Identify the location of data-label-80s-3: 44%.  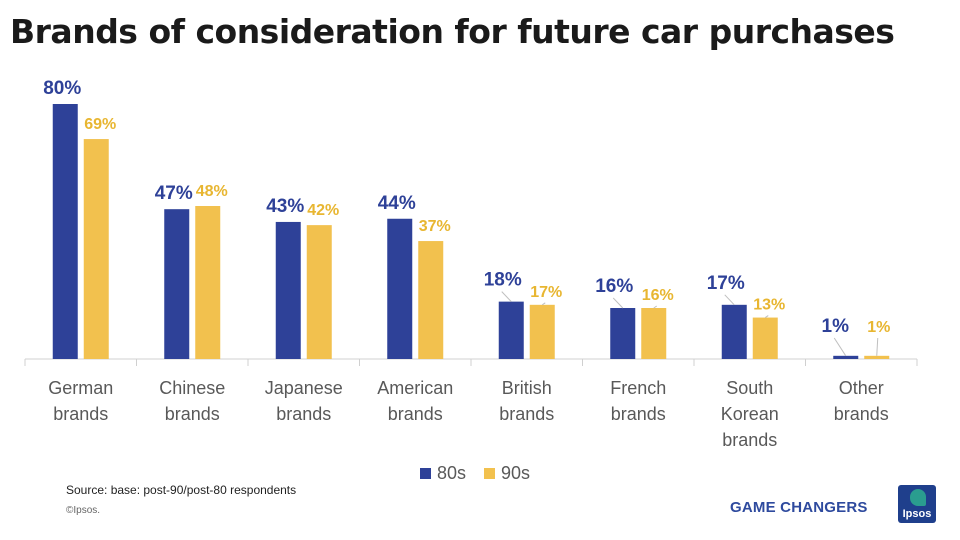
(397, 203).